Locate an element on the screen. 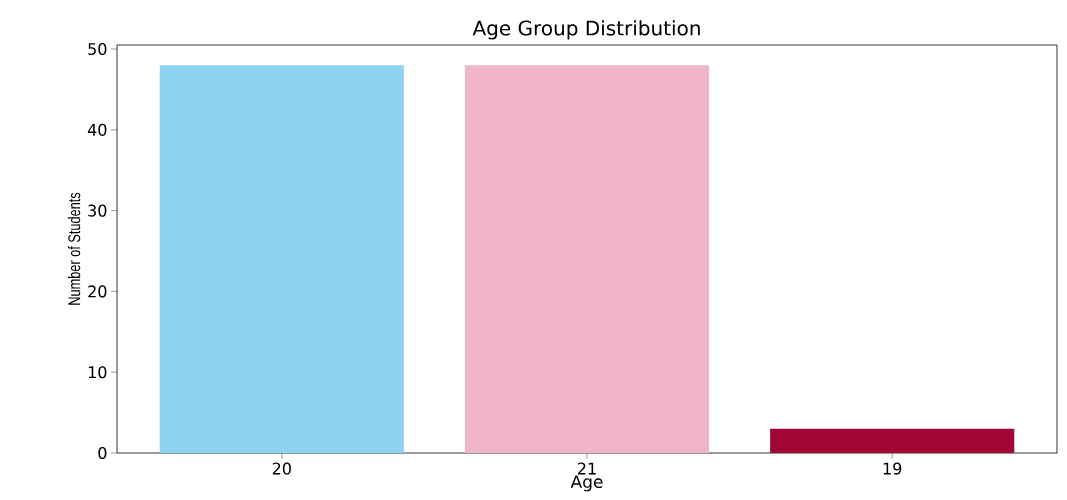 This screenshot has width=1067, height=500. y-axis-title: Number of Students is located at coordinates (74, 248).